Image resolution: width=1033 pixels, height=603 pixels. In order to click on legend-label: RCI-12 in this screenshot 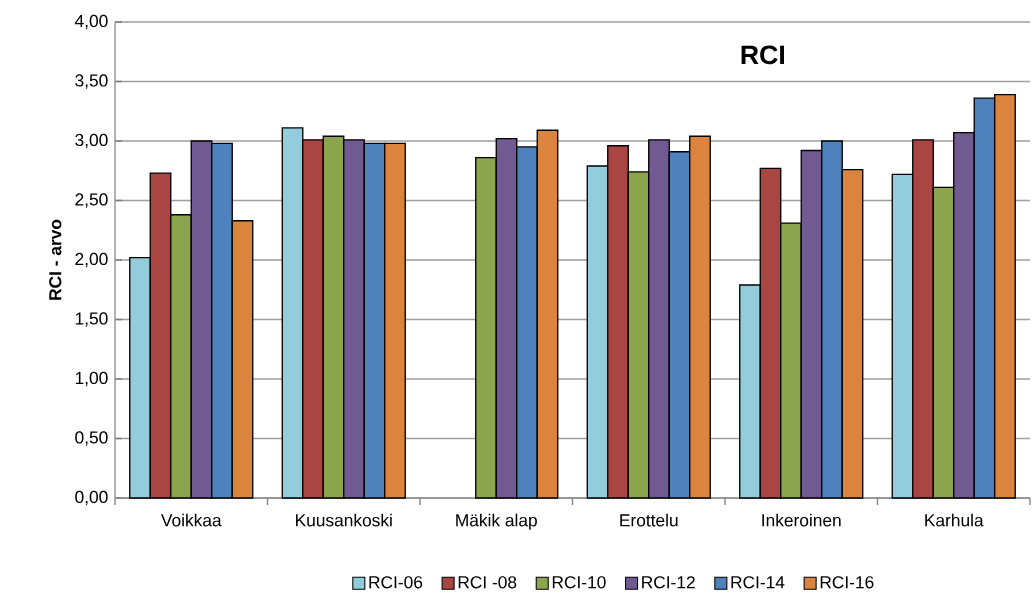, I will do `click(668, 582)`.